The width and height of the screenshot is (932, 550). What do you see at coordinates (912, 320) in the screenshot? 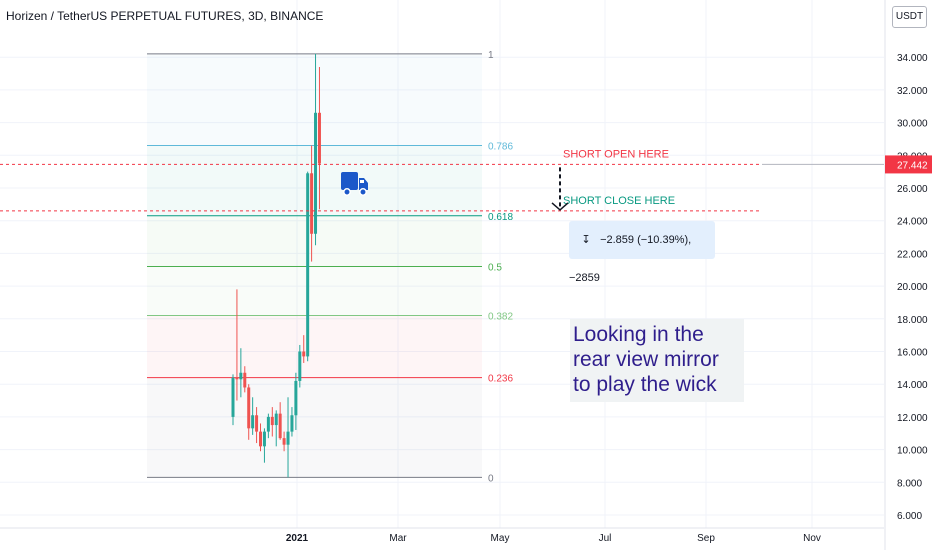
I see `y-tick-label: 18.000` at bounding box center [912, 320].